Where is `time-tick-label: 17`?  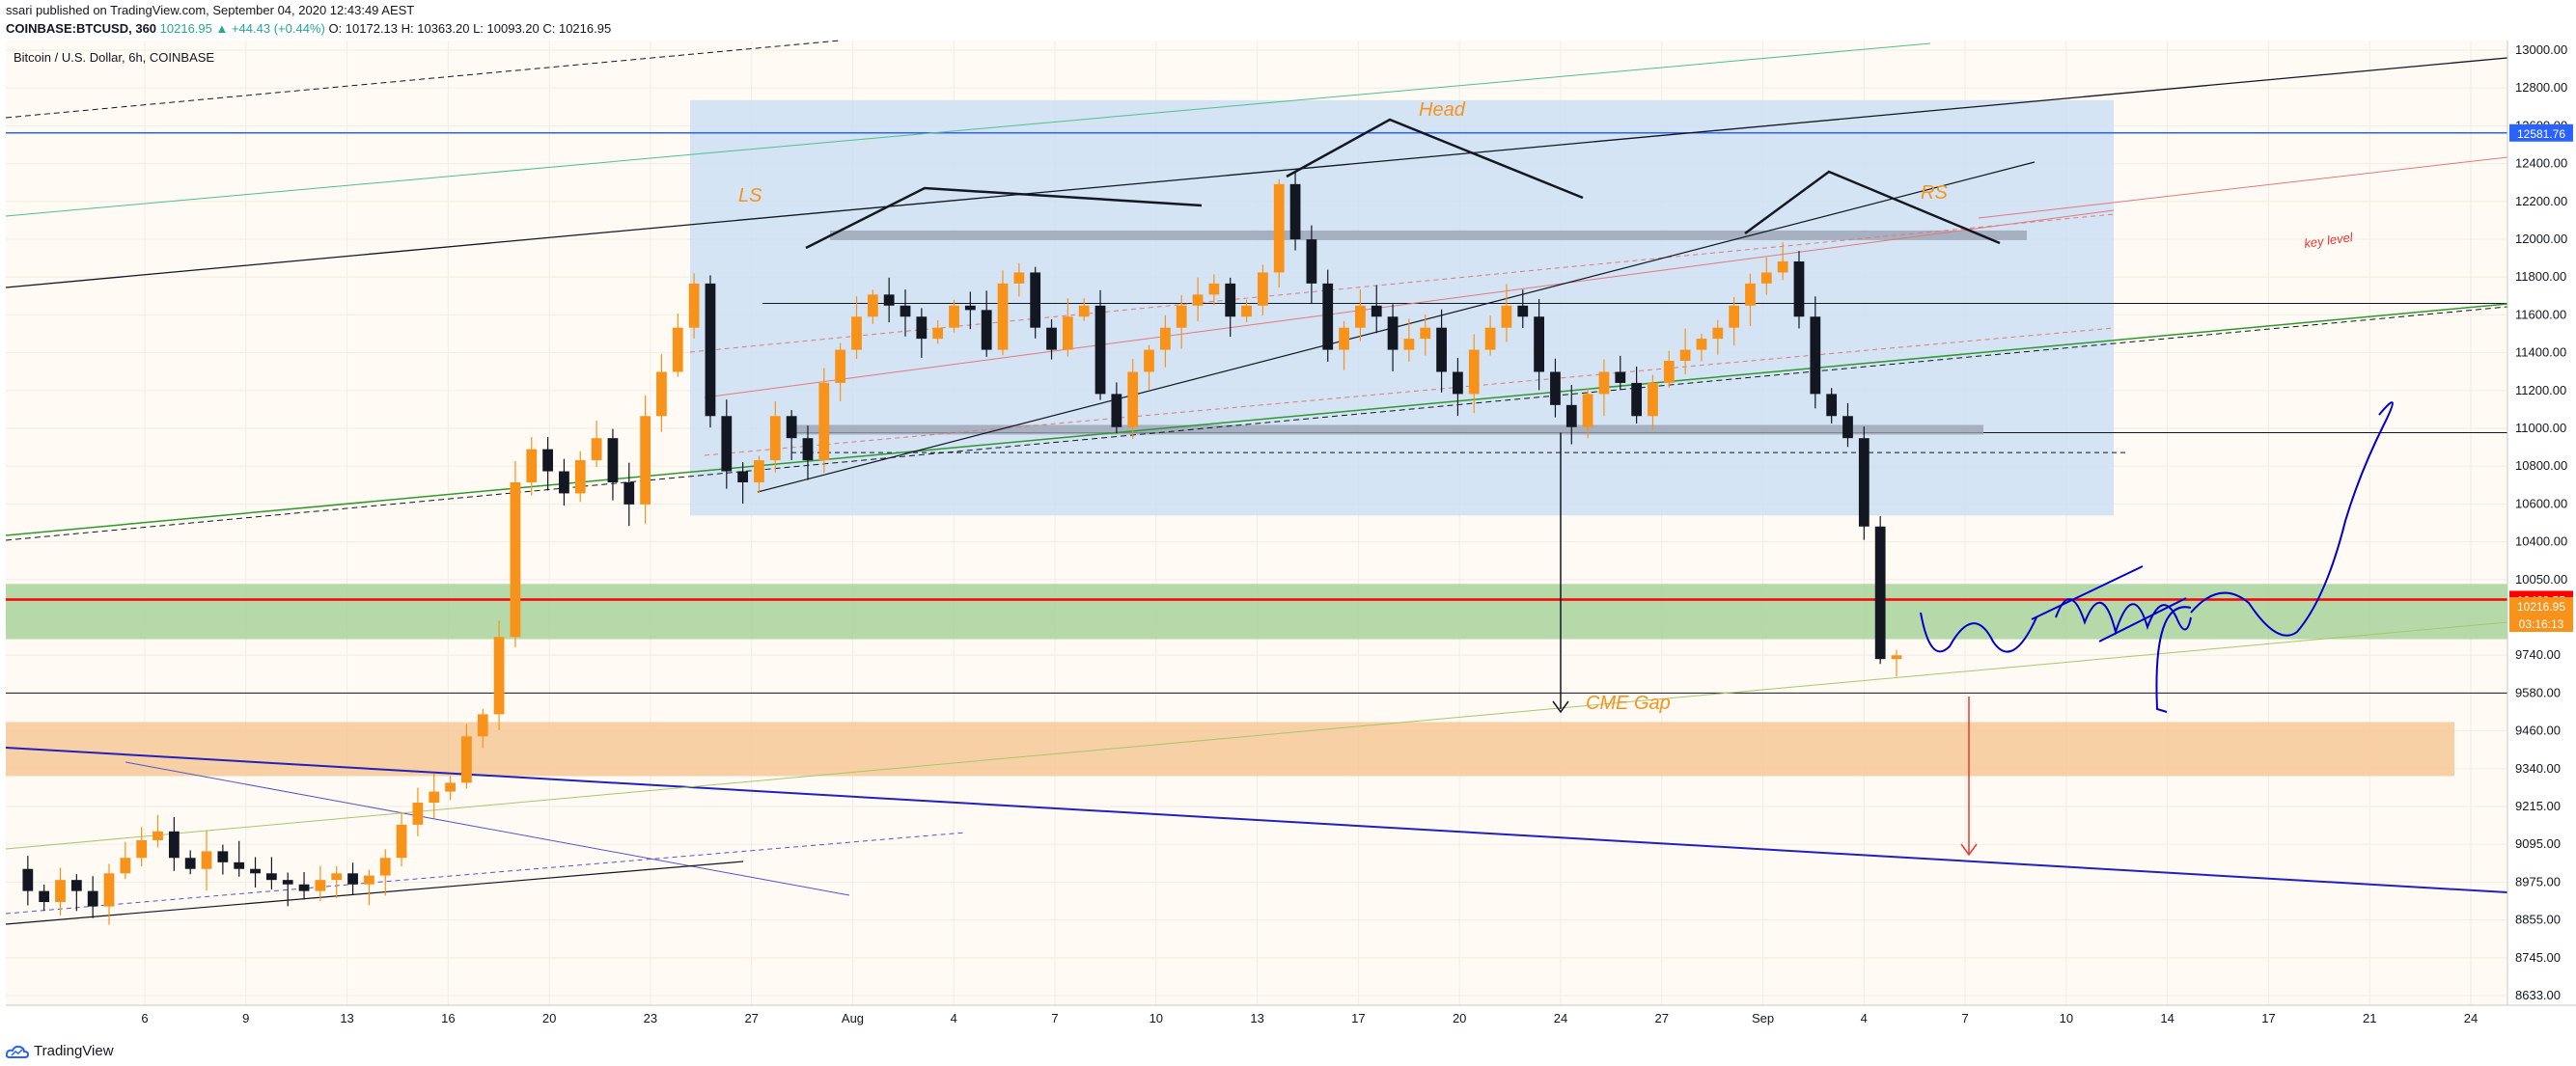
time-tick-label: 17 is located at coordinates (1358, 1018).